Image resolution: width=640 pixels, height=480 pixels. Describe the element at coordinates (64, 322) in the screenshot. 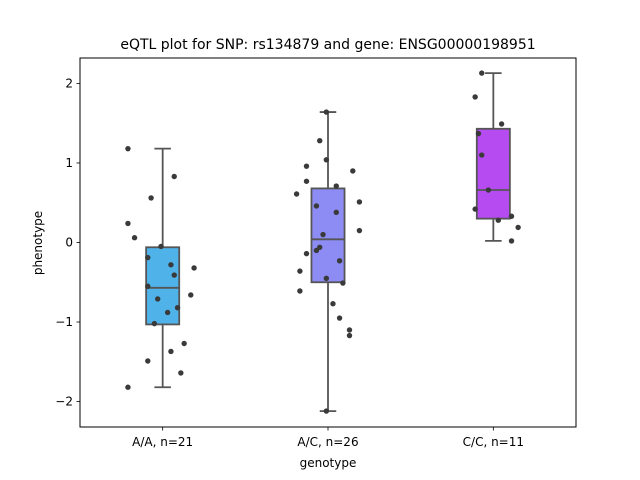

I see `y-tick-label: −1` at that location.